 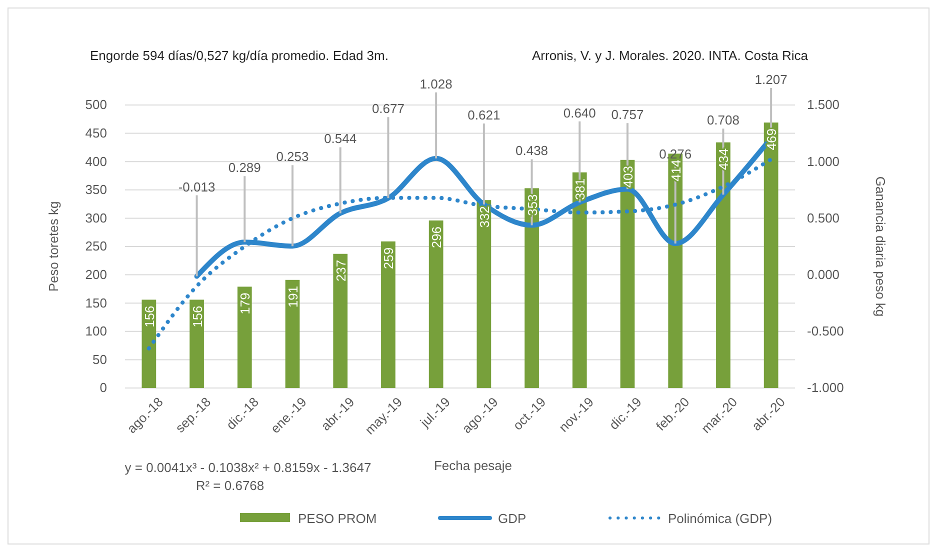 I want to click on data-label: 0.438, so click(x=532, y=150).